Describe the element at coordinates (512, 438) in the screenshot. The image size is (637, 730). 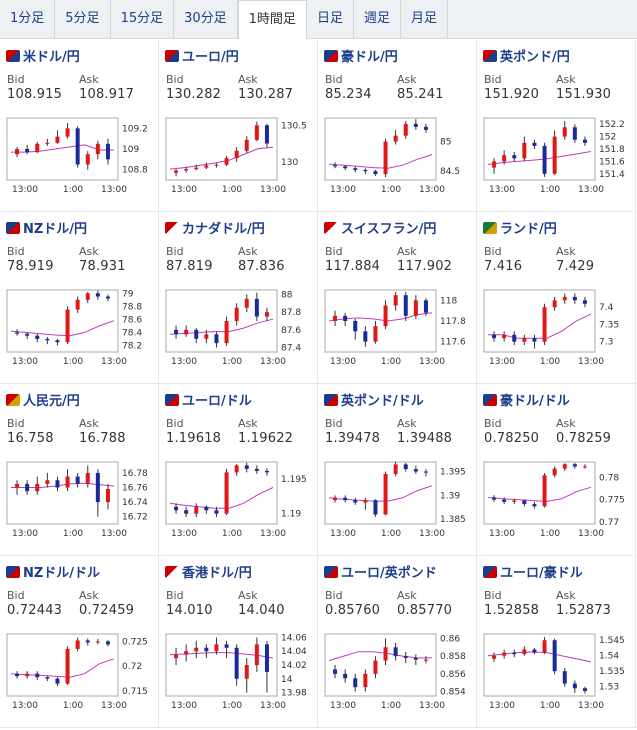
I see `bid-value: 0.78250` at that location.